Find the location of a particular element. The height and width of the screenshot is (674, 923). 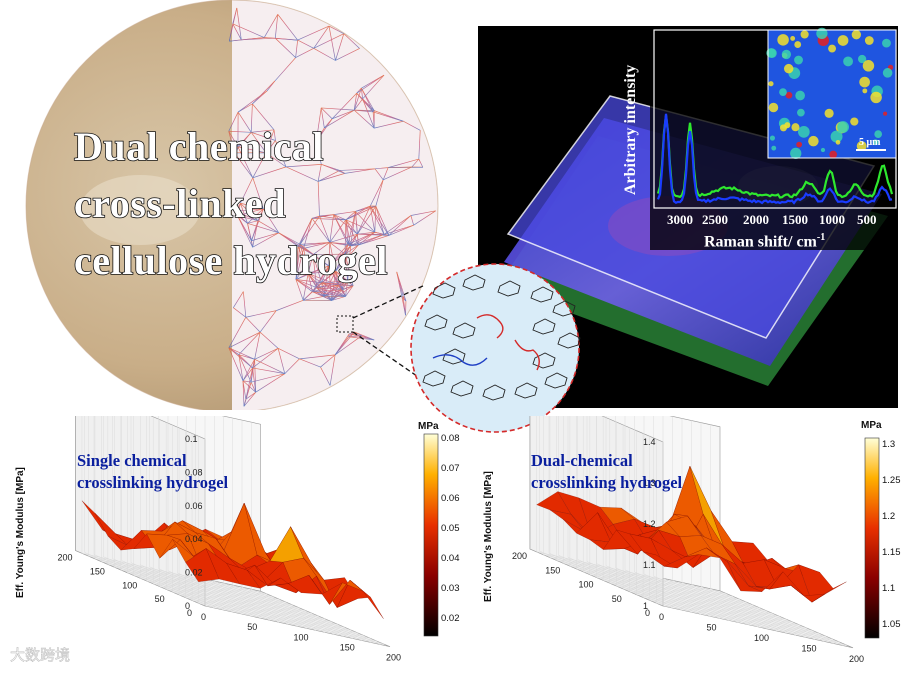

ztick: 0.04 is located at coordinates (194, 539).